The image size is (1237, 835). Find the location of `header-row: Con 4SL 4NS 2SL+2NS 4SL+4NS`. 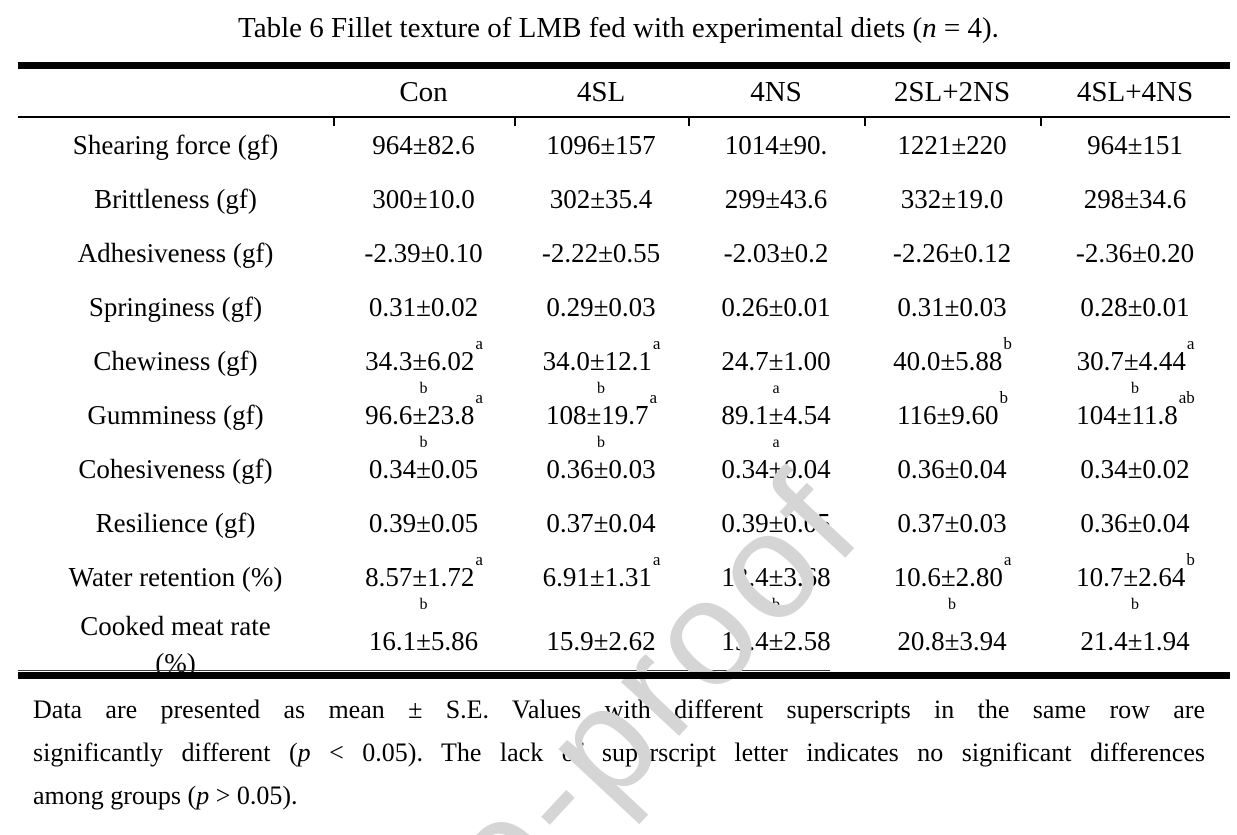

header-row: Con 4SL 4NS 2SL+2NS 4SL+4NS is located at coordinates (624, 91).